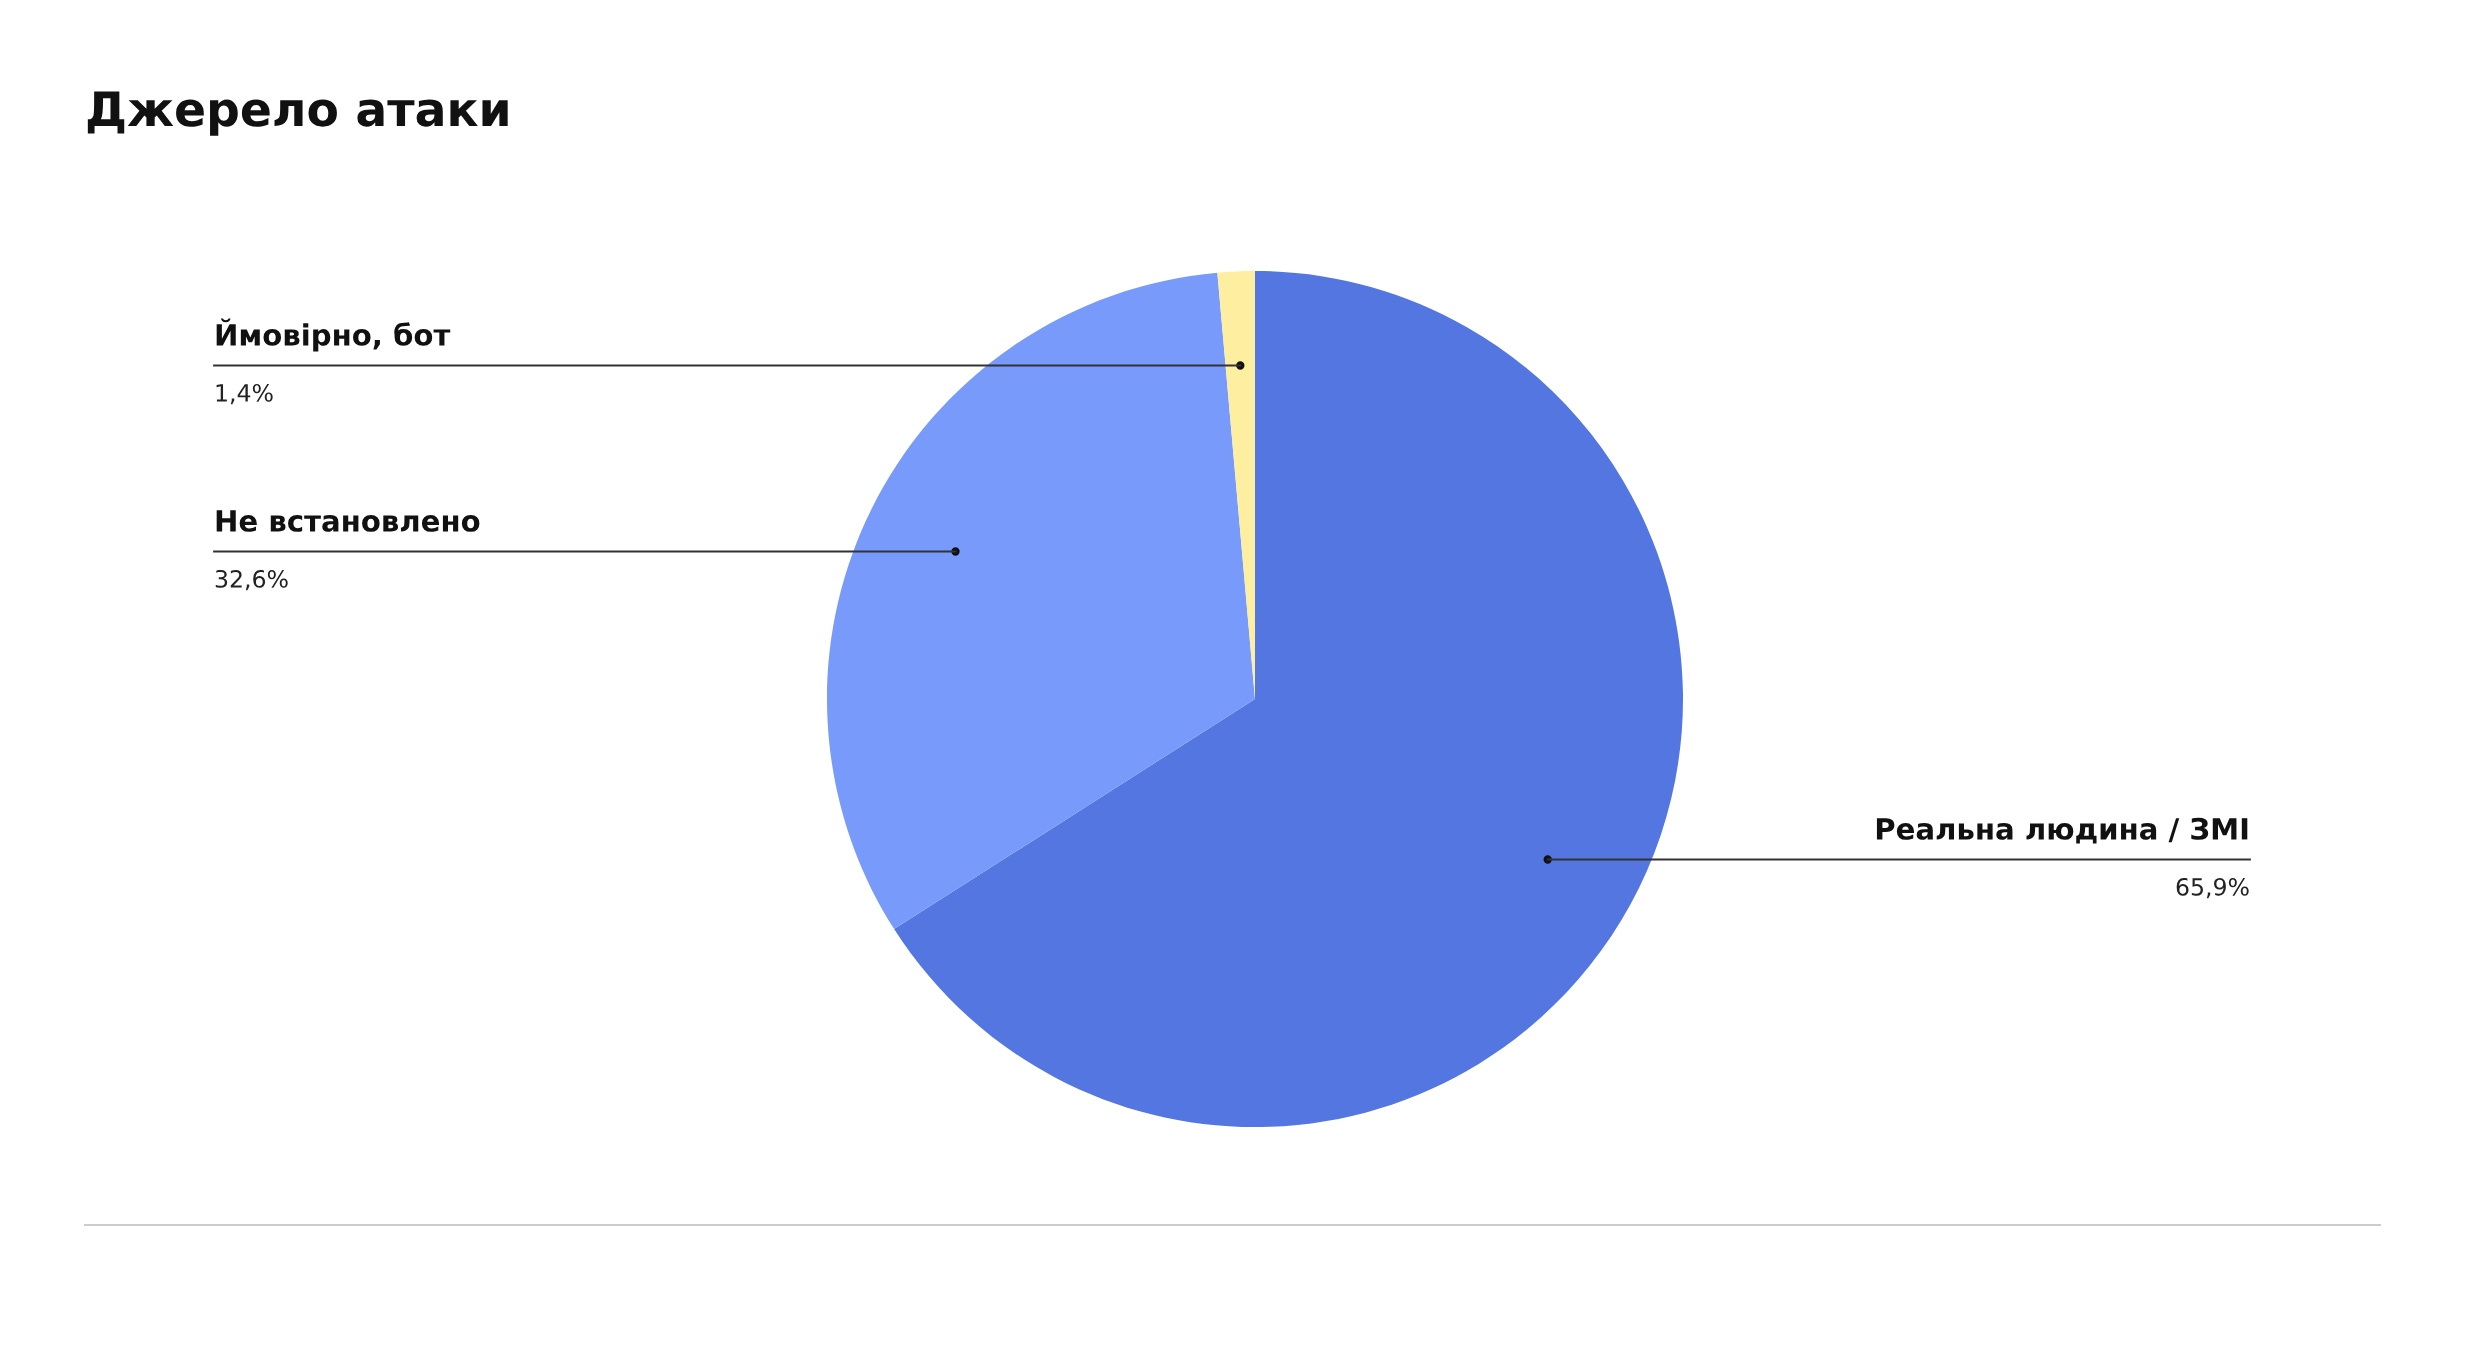  Describe the element at coordinates (297, 113) in the screenshot. I see `chart-title: Джерело атаки` at that location.